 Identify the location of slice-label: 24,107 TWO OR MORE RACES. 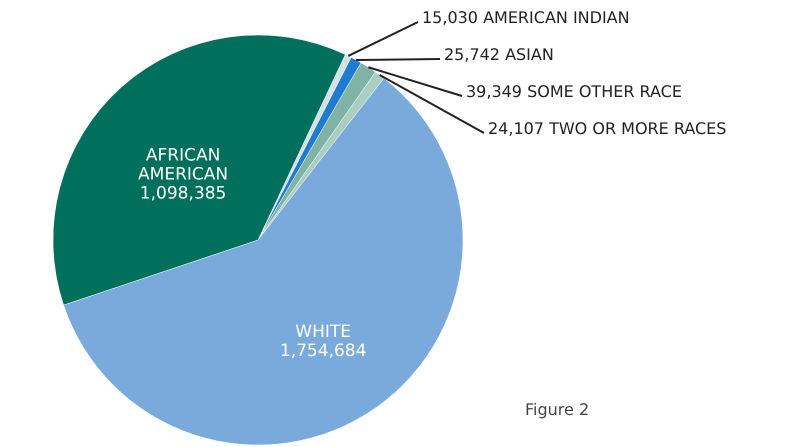
(607, 128).